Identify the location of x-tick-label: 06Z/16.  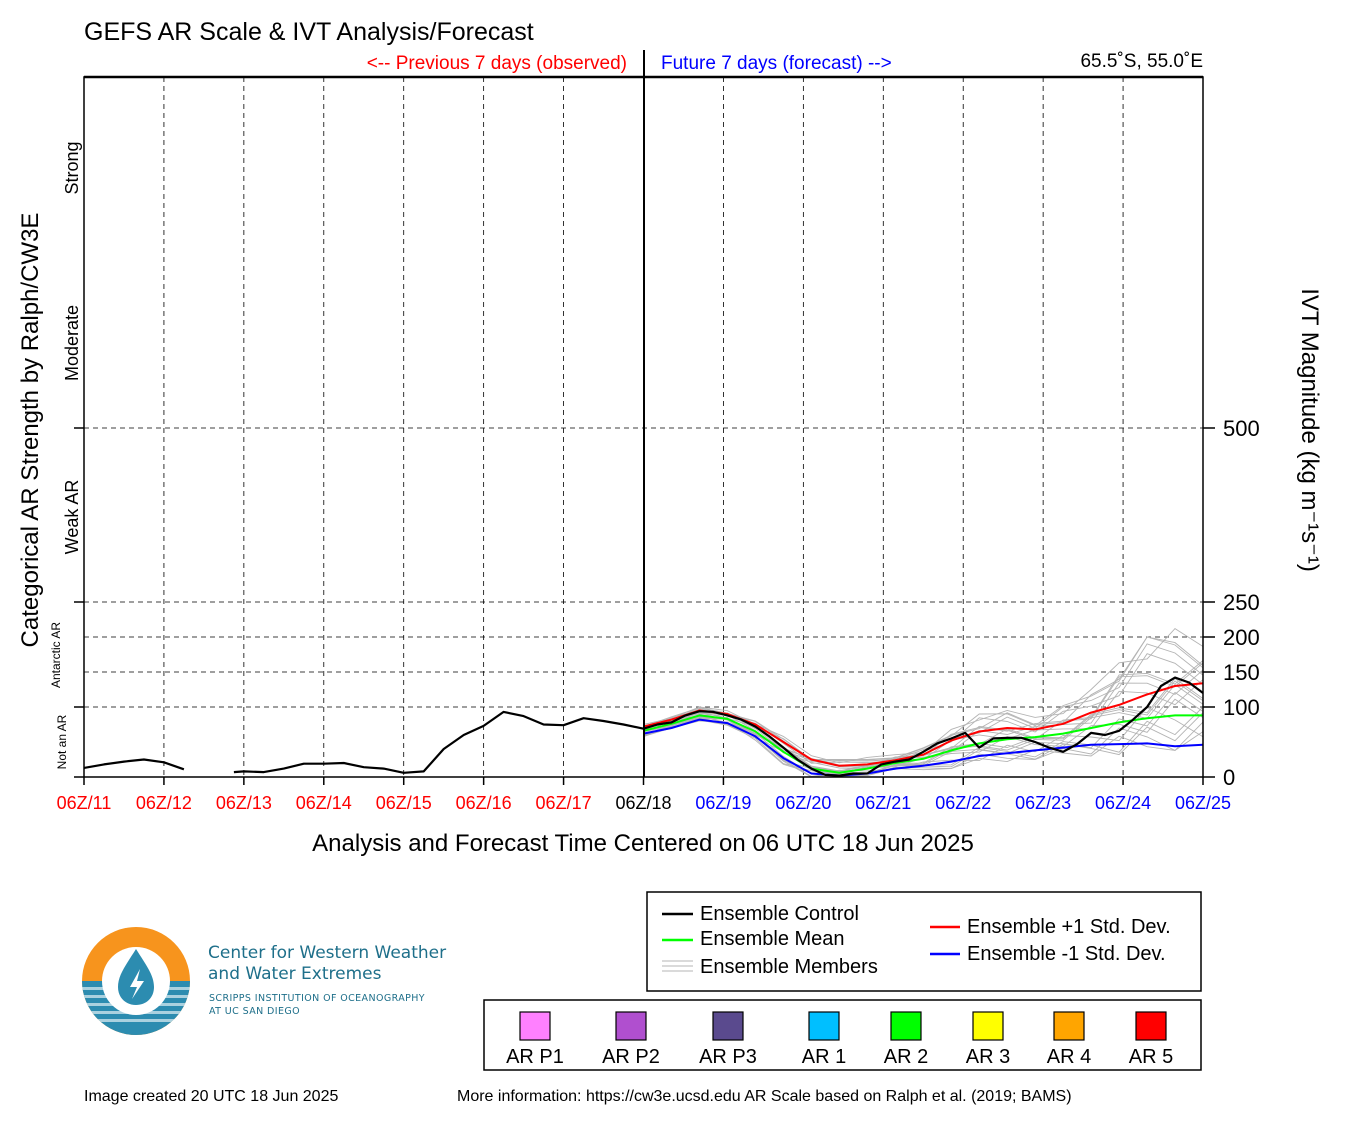
(484, 803).